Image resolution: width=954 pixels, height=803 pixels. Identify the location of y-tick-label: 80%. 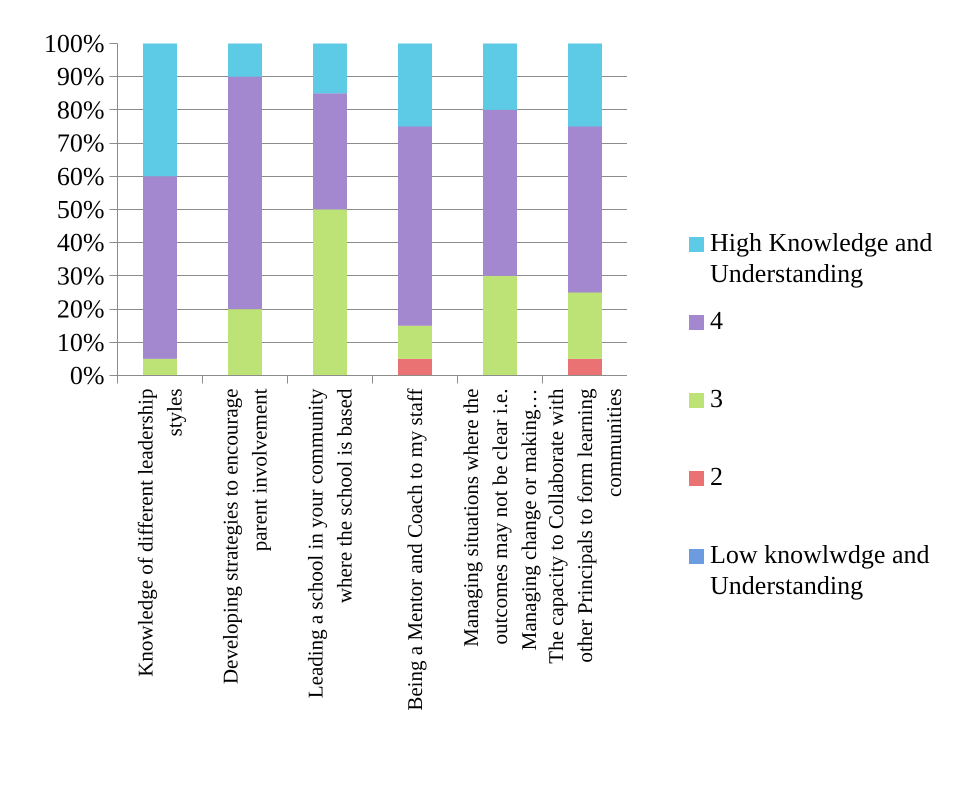
(80, 109).